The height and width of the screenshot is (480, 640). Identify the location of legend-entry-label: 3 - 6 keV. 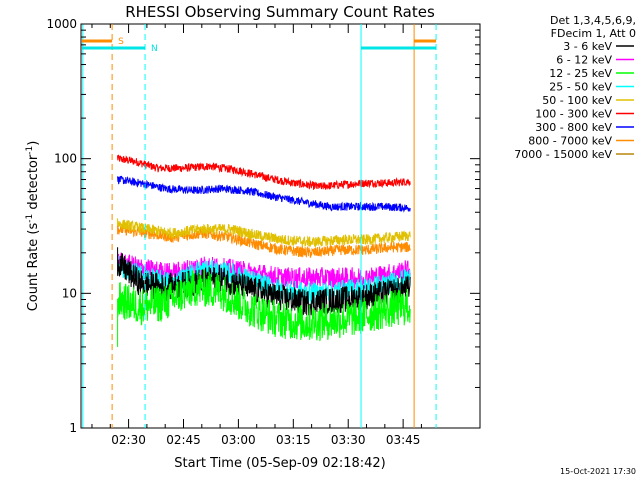
(587, 46).